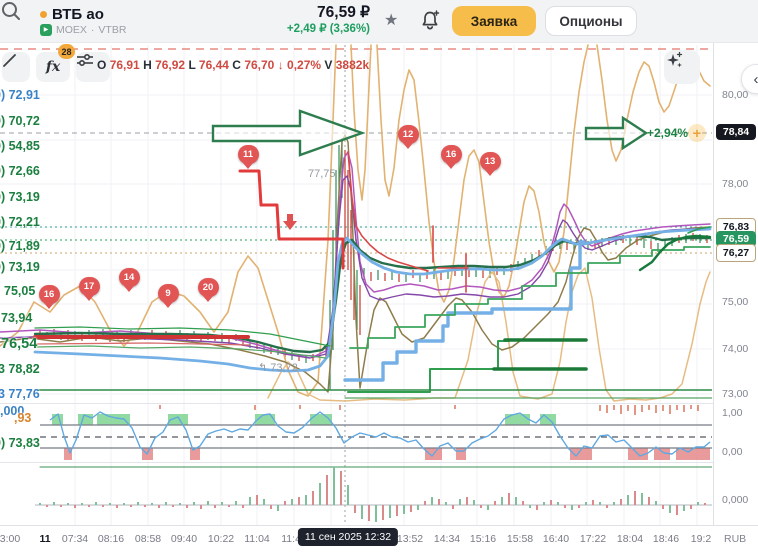  Describe the element at coordinates (257, 539) in the screenshot. I see `time-axis-label: 11:04` at that location.